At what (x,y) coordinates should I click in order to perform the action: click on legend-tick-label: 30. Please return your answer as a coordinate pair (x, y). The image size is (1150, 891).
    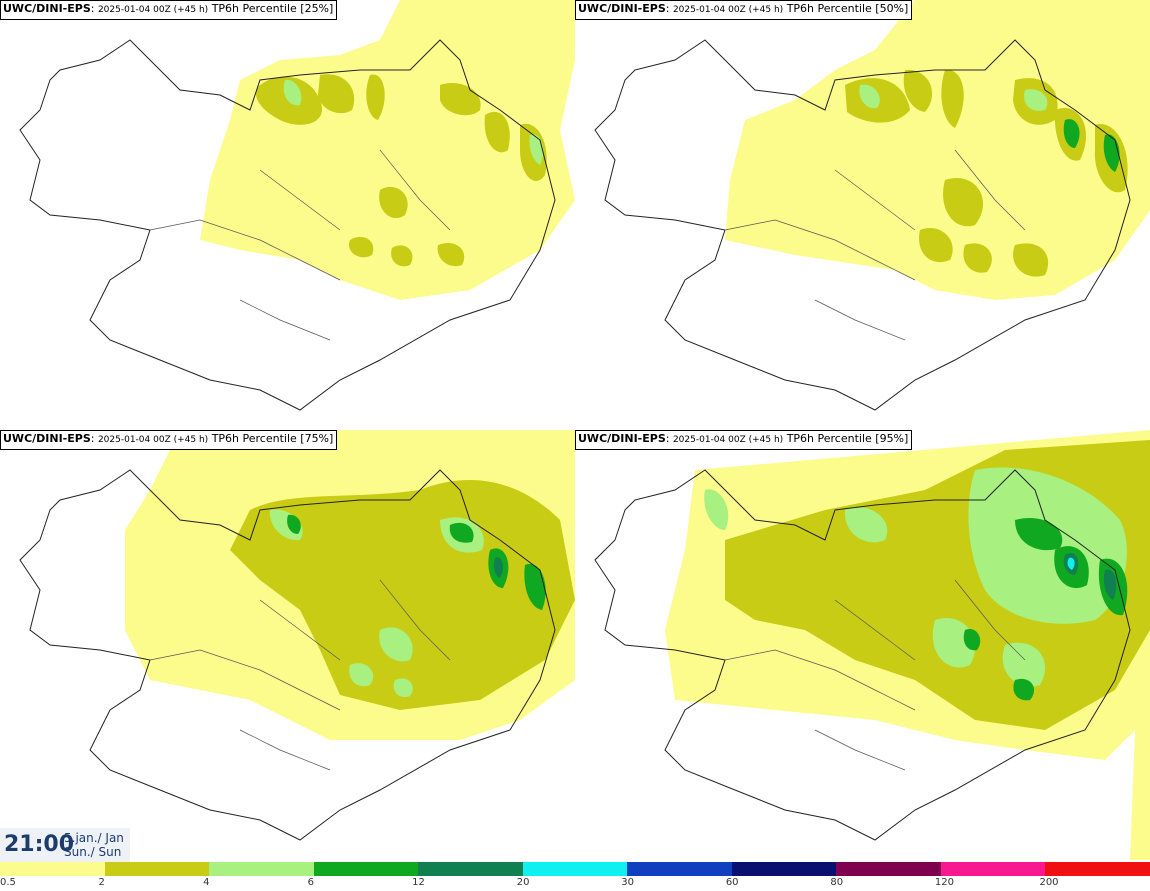
    Looking at the image, I should click on (627, 882).